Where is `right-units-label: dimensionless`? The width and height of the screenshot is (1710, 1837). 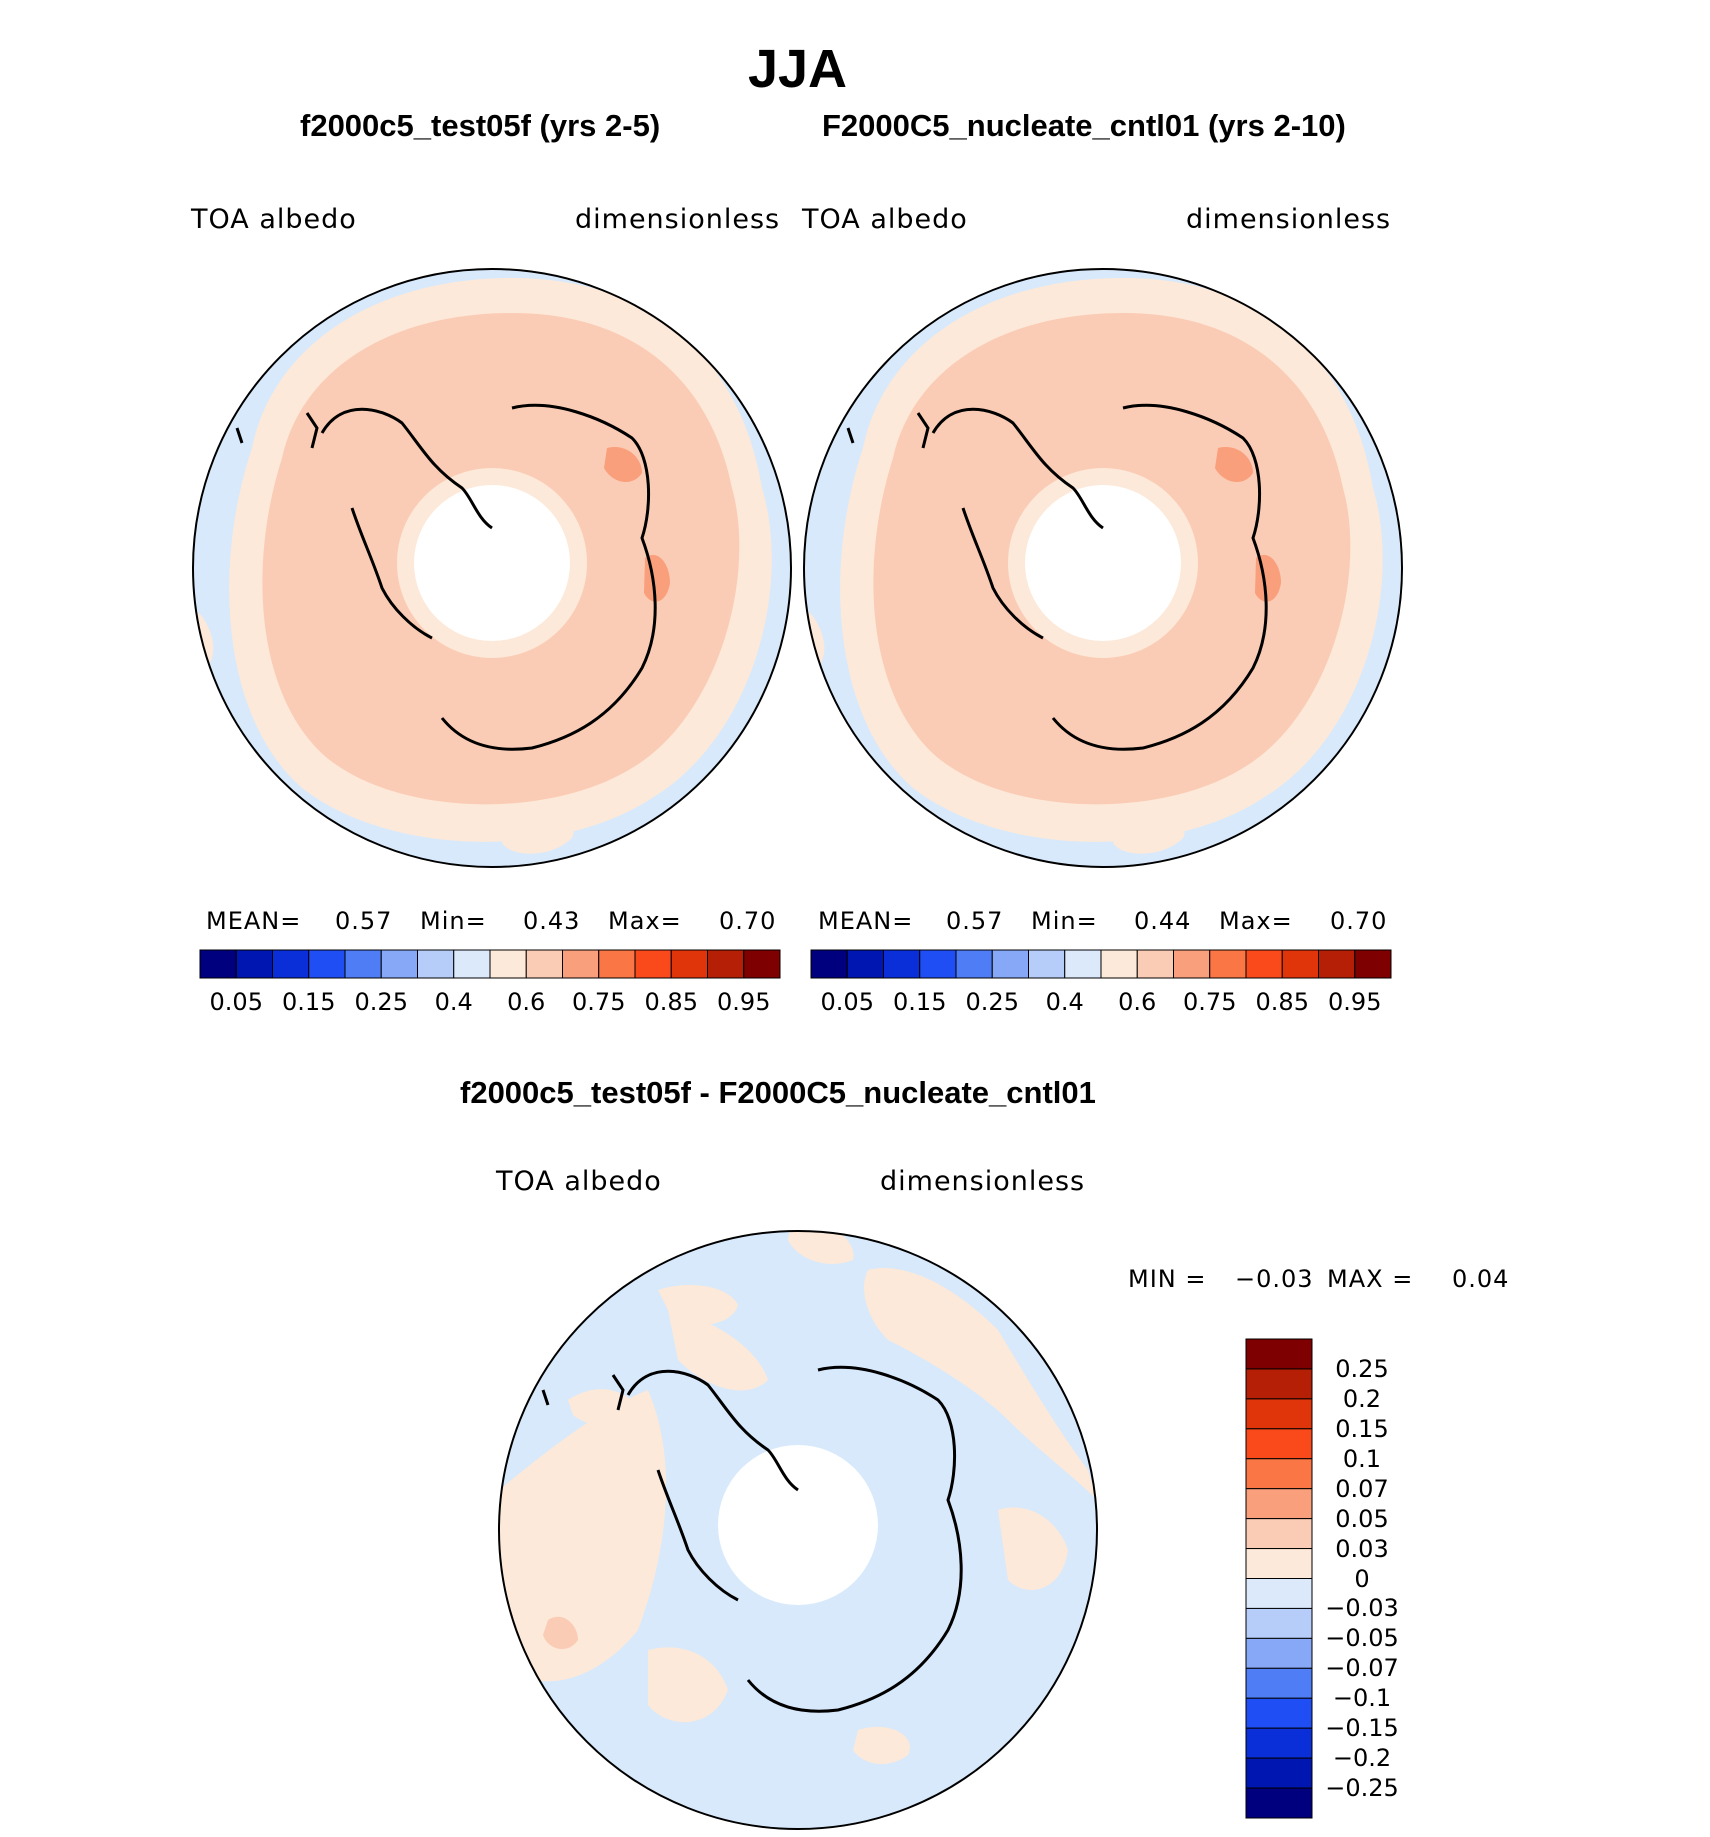
right-units-label: dimensionless is located at coordinates (1289, 219).